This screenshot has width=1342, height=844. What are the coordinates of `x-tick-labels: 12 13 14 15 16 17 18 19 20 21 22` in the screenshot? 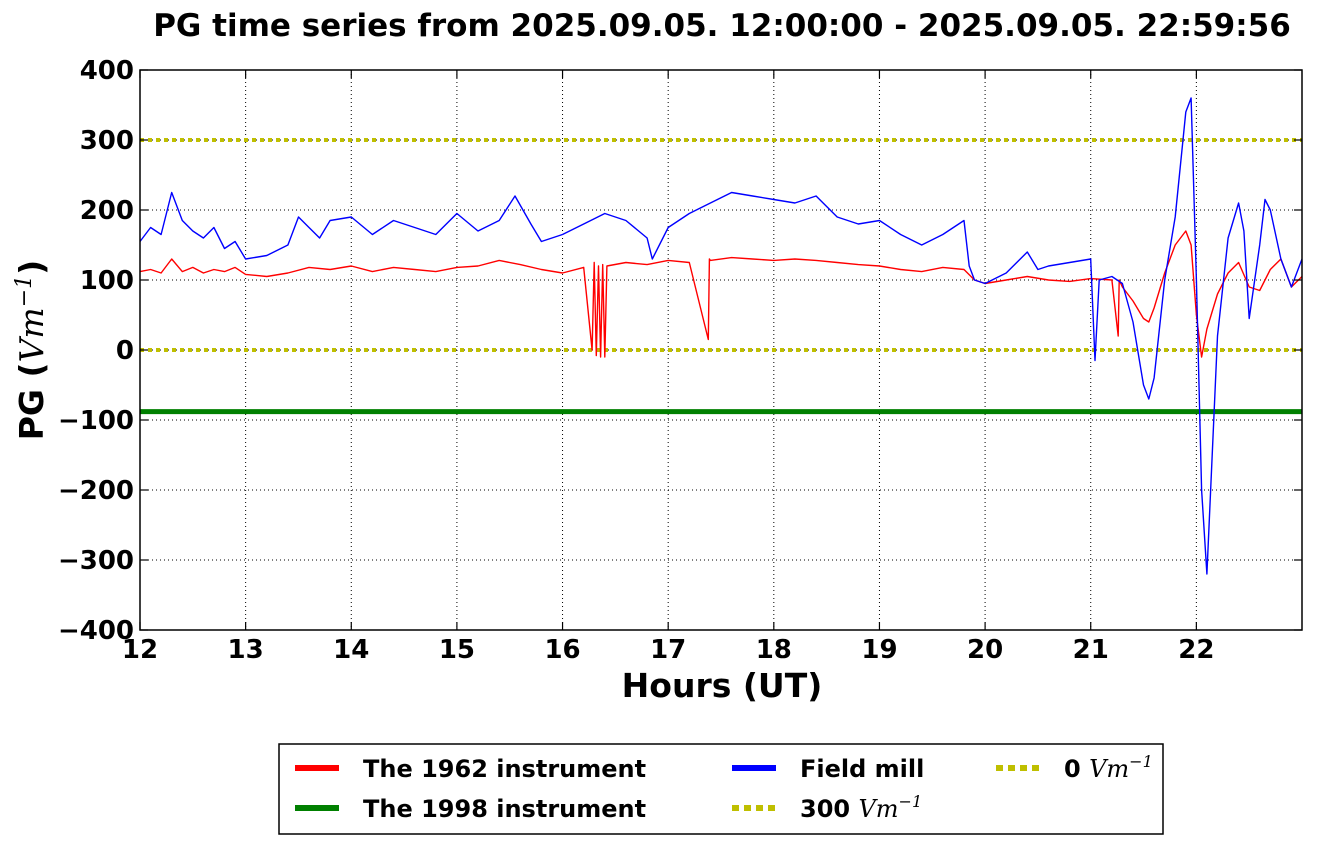 It's located at (668, 650).